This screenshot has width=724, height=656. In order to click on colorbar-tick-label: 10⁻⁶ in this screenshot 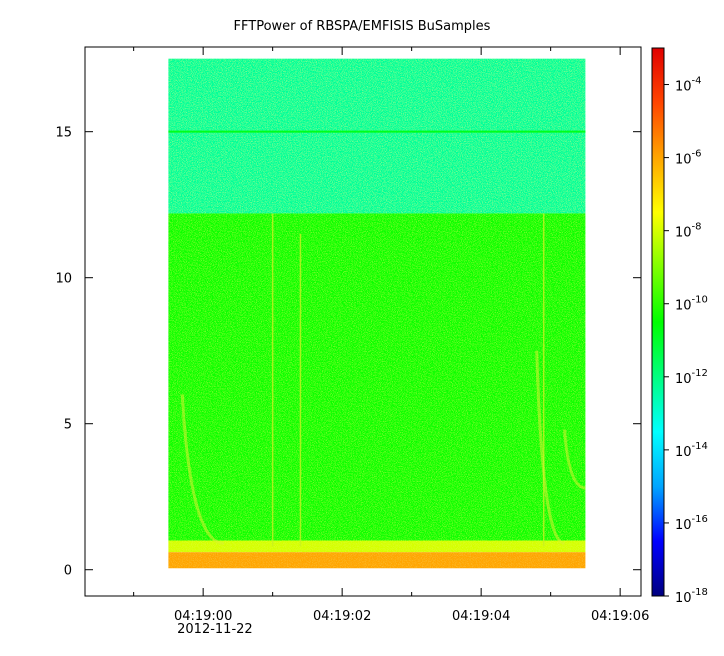, I will do `click(688, 158)`.